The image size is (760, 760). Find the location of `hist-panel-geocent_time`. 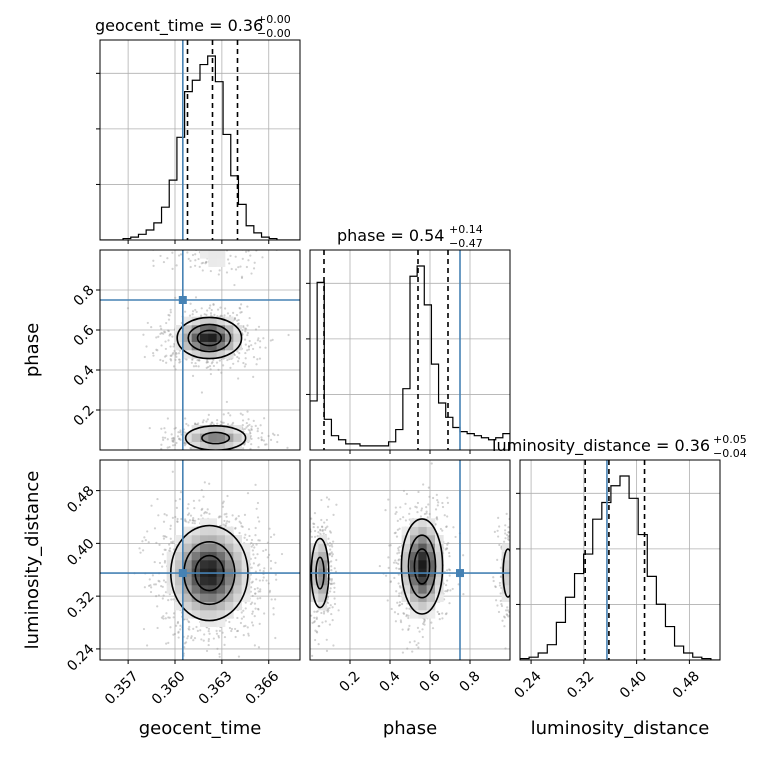

hist-panel-geocent_time is located at coordinates (198, 141).